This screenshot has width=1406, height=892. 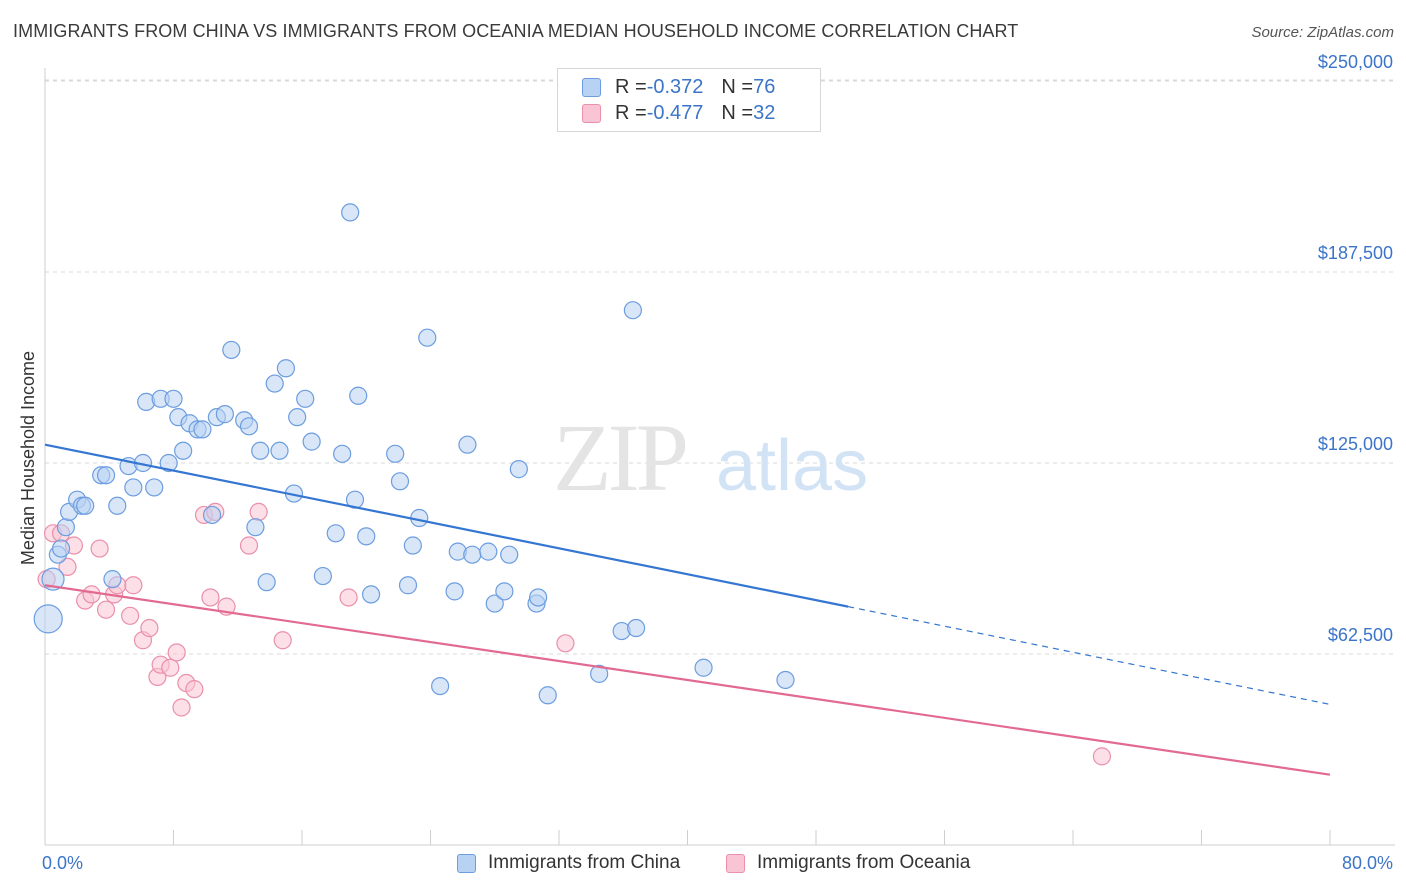 What do you see at coordinates (62, 863) in the screenshot?
I see `x-tick-label: 0.0%` at bounding box center [62, 863].